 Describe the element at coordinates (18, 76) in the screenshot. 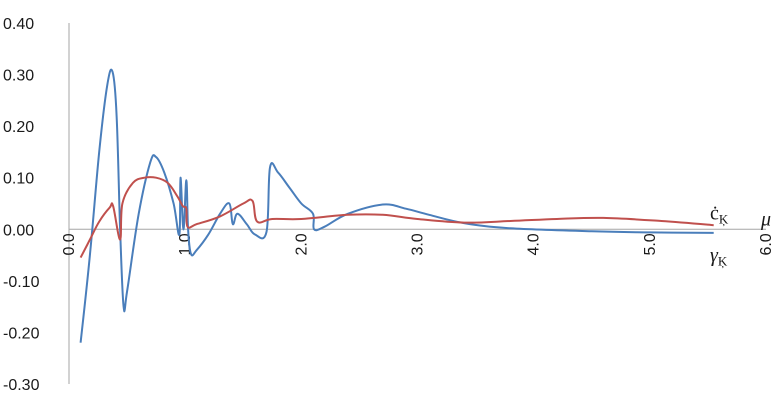

I see `y-tick-label: 0.30` at that location.